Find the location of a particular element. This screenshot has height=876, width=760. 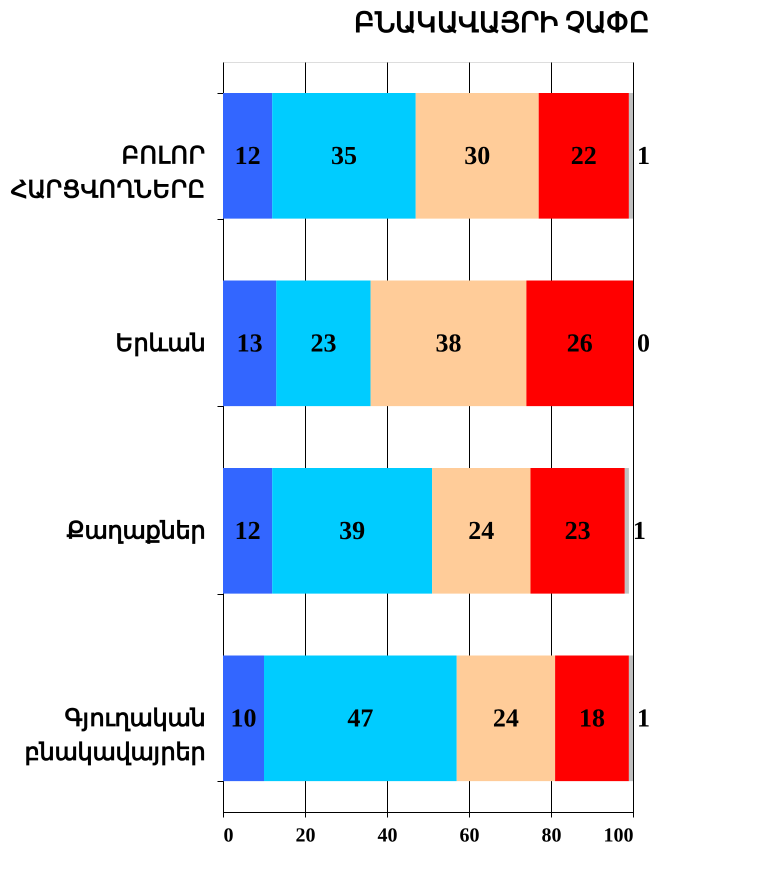

y-tick-label: Գյուղական բնակավայրեր is located at coordinates (115, 736).